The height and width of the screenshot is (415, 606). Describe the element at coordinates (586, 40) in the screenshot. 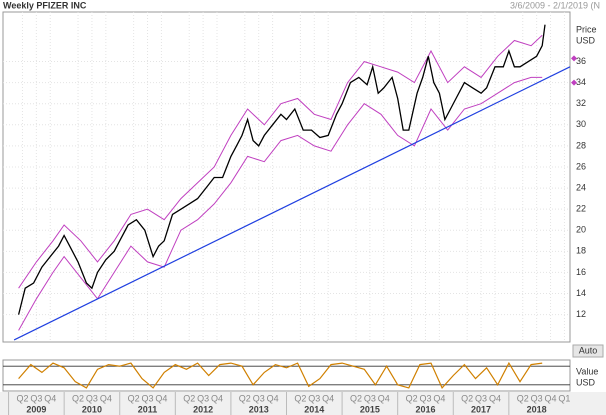

I see `y-label: USD` at that location.